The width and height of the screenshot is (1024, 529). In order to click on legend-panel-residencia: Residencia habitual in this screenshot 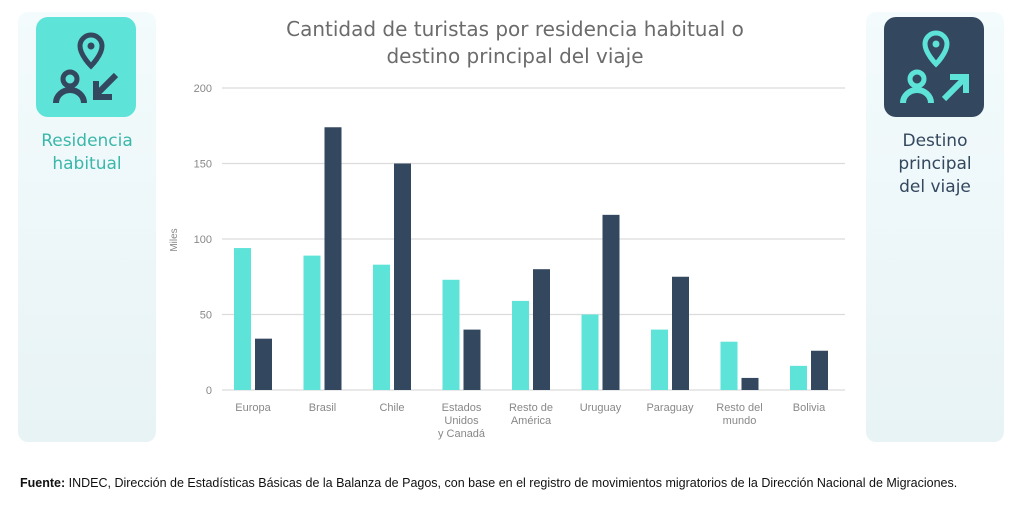, I will do `click(87, 227)`.